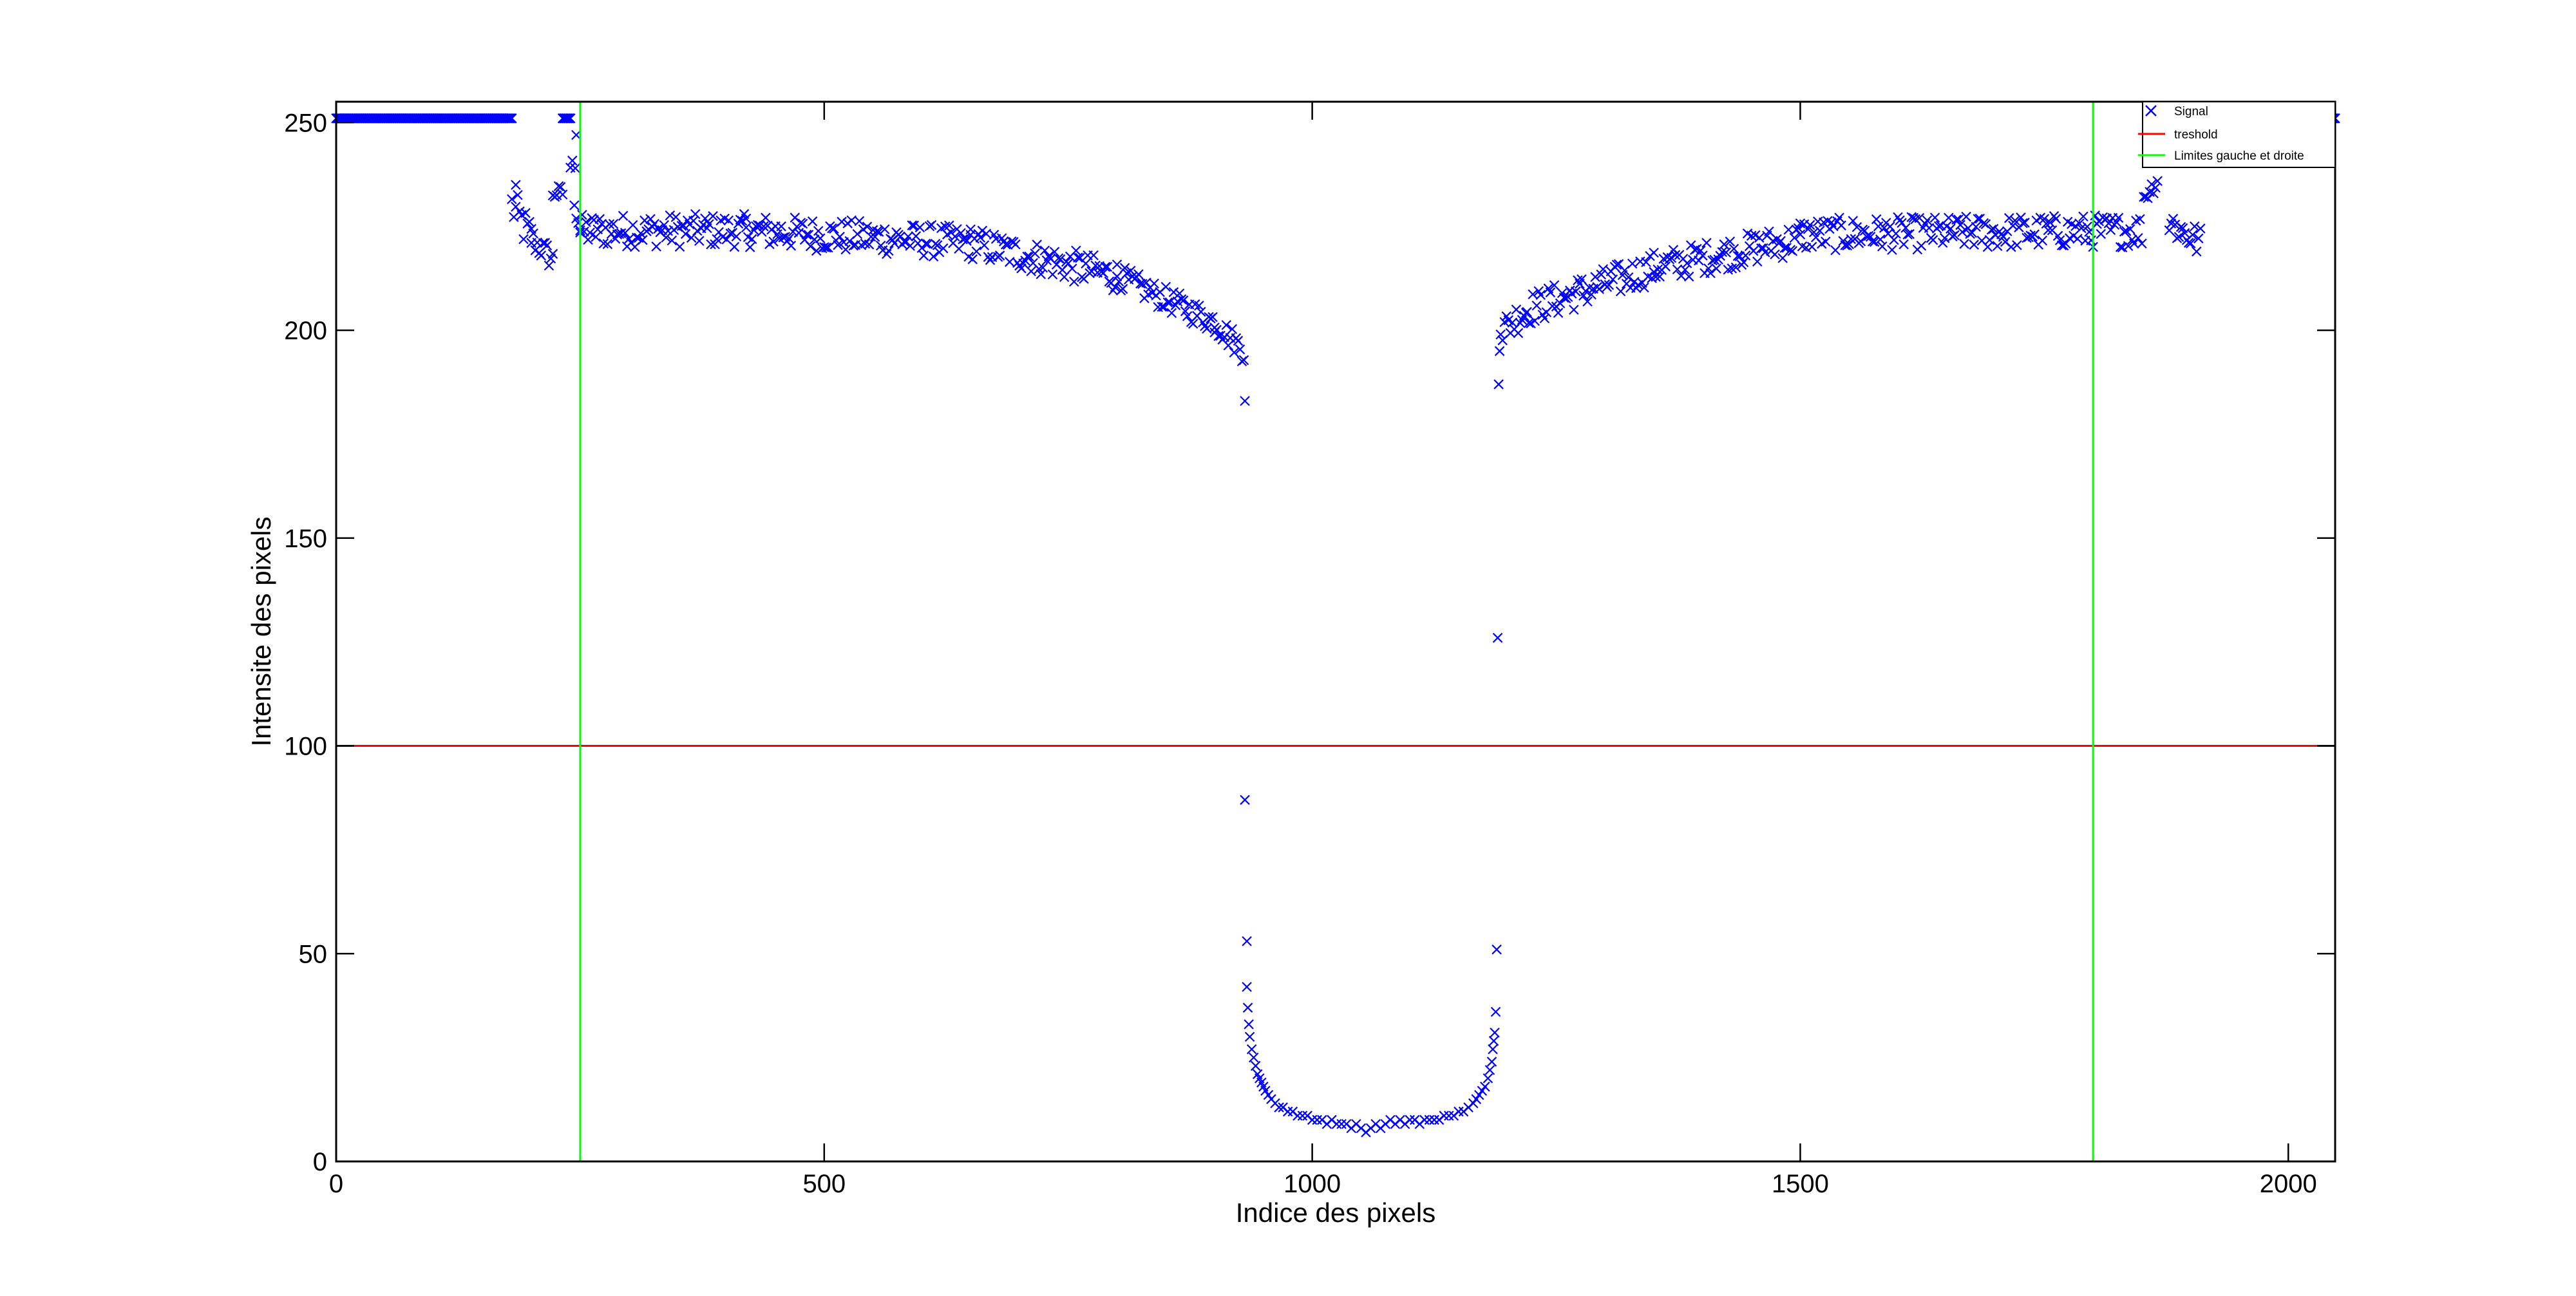 The width and height of the screenshot is (2576, 1296). I want to click on y-tick-label: 0, so click(320, 1162).